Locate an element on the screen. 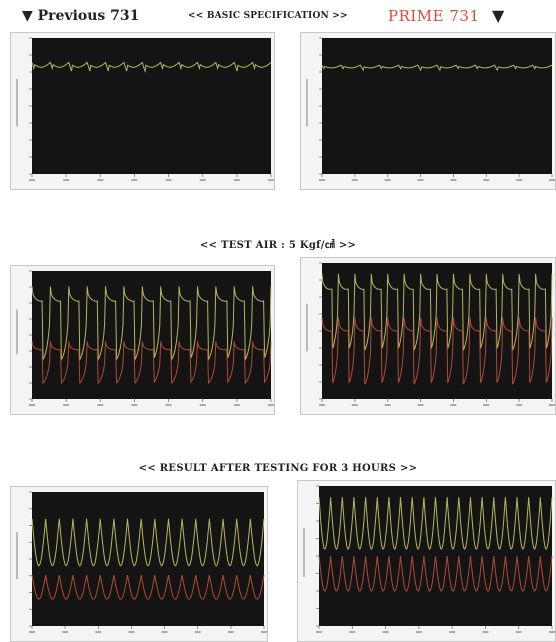 Image resolution: width=556 pixels, height=642 pixels. chart-result-previous is located at coordinates (139, 564).